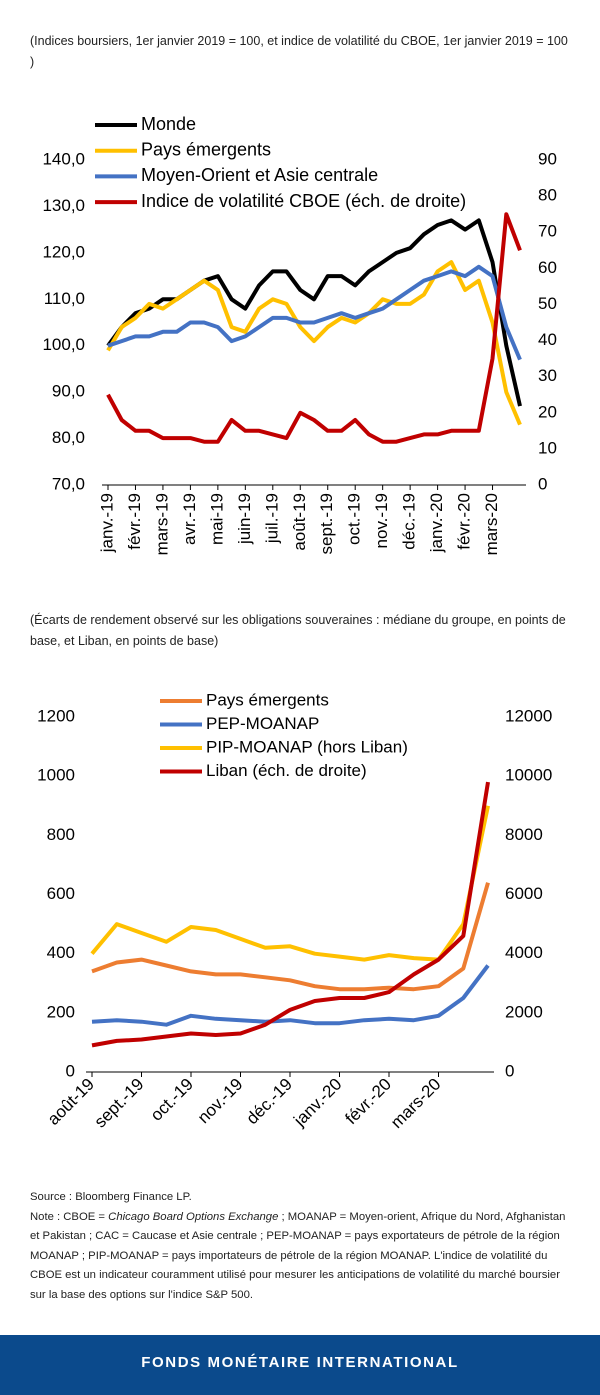 The height and width of the screenshot is (1395, 600). I want to click on y2-tick-label: 20, so click(547, 411).